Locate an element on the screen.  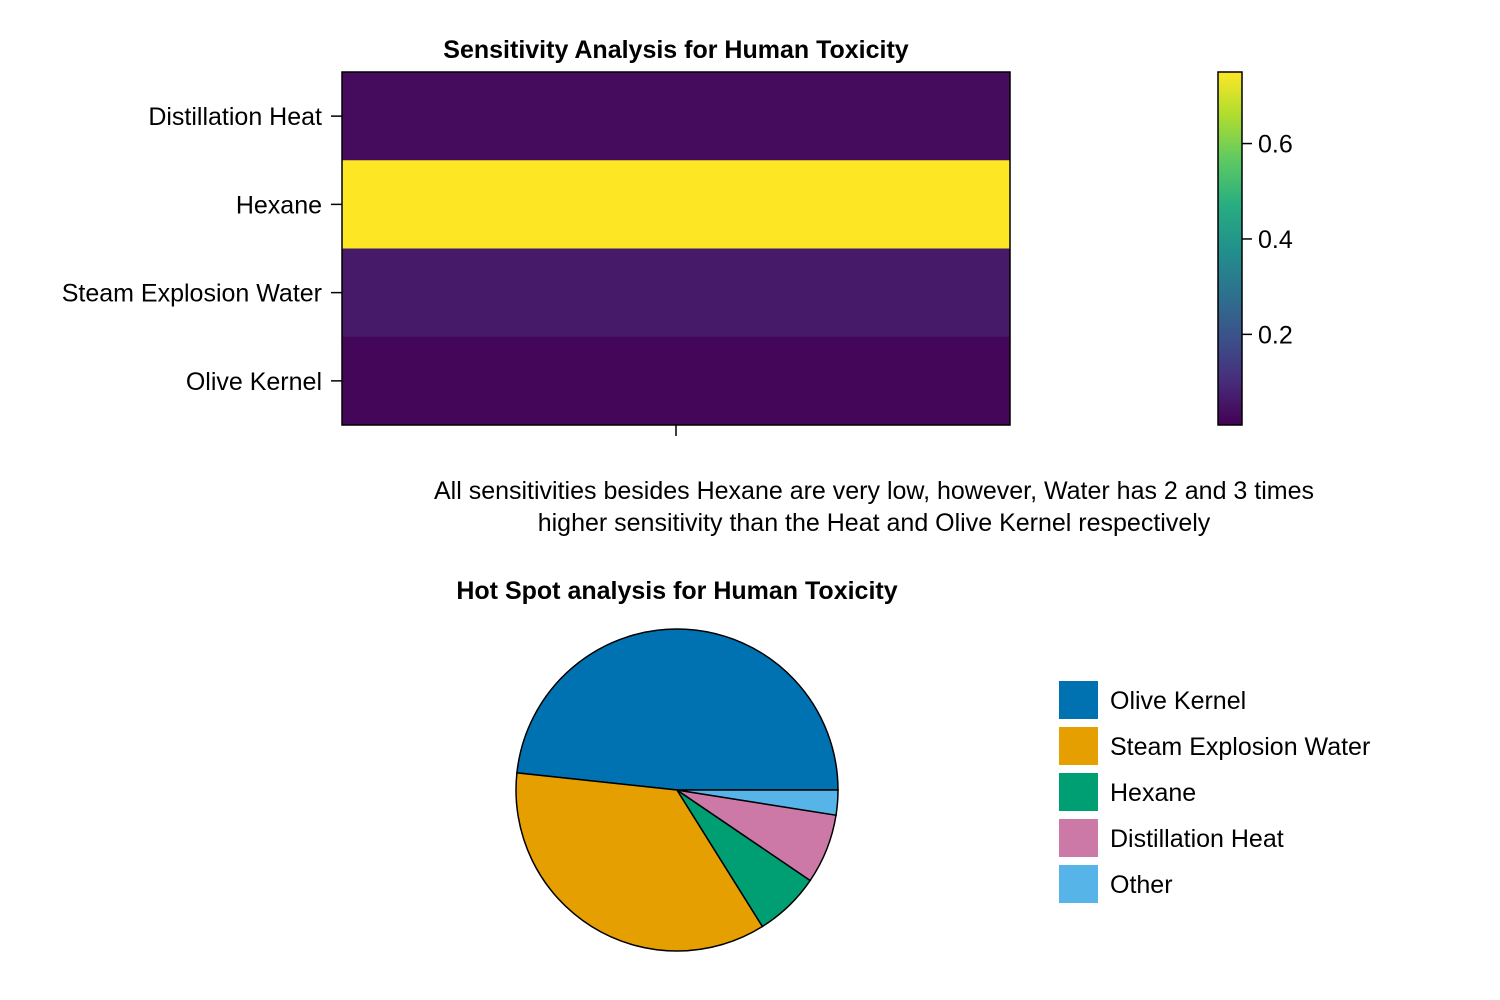
colorbar-gradient is located at coordinates (1230, 248).